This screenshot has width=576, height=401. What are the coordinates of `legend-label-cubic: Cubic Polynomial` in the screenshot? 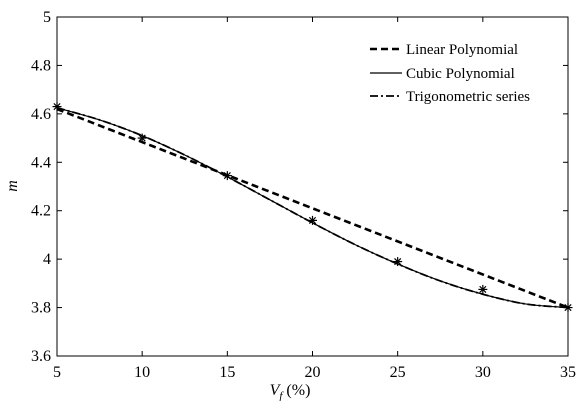 It's located at (460, 74).